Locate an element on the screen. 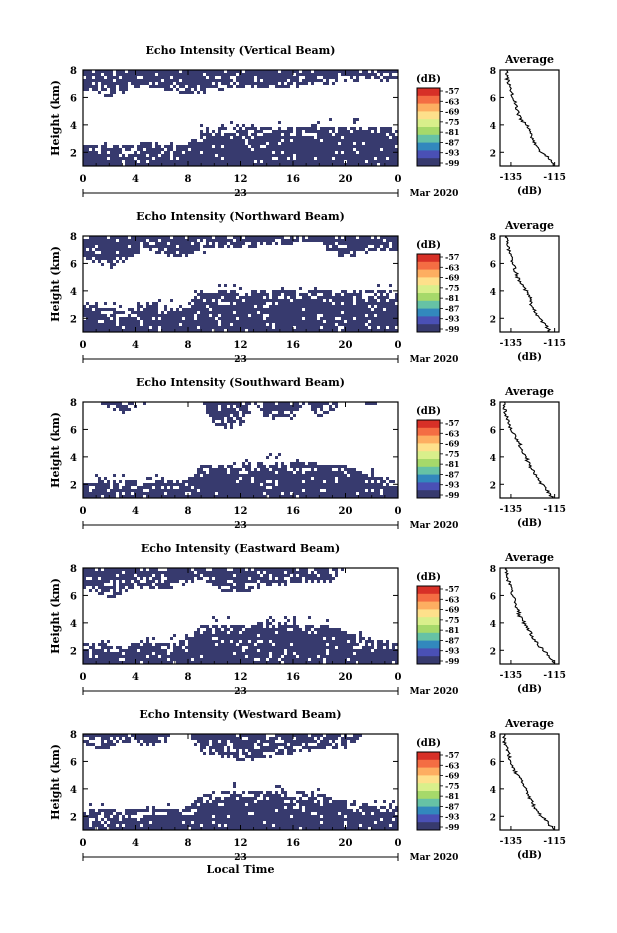 The height and width of the screenshot is (933, 617). colorbar-swatch is located at coordinates (428, 447).